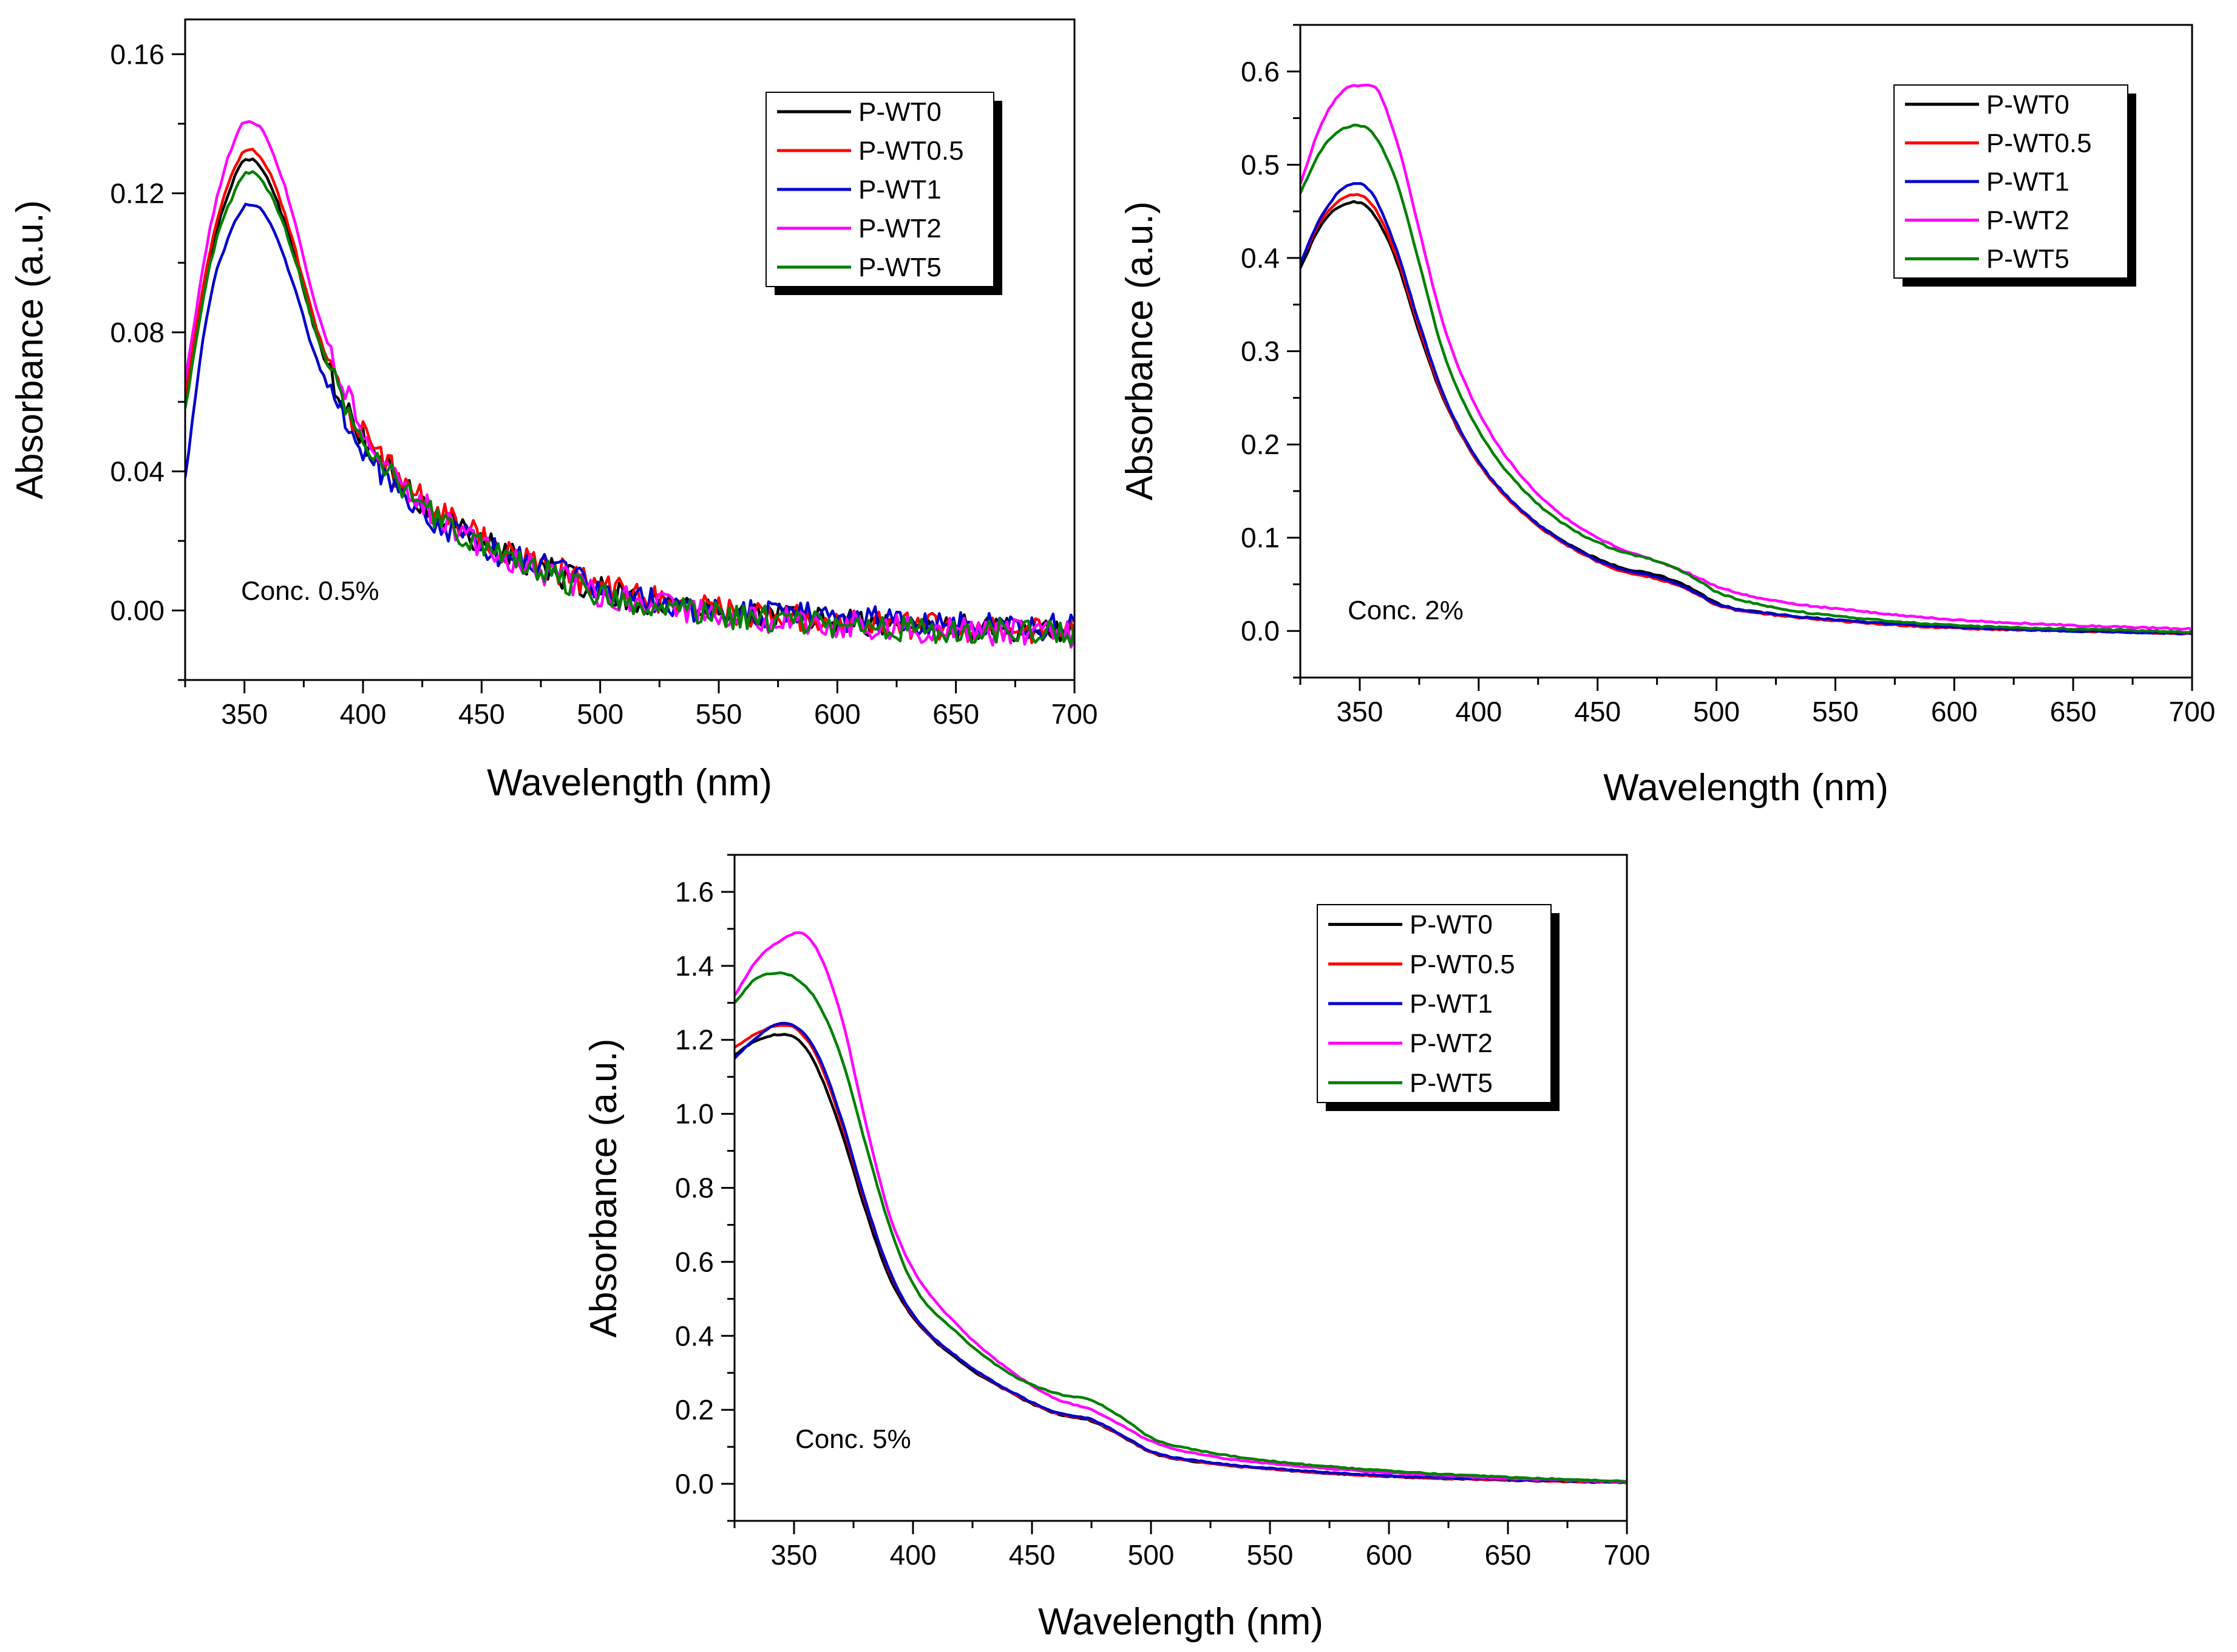 The width and height of the screenshot is (2237, 1652). Describe the element at coordinates (694, 1188) in the screenshot. I see `y-tick-label: 0.8` at that location.